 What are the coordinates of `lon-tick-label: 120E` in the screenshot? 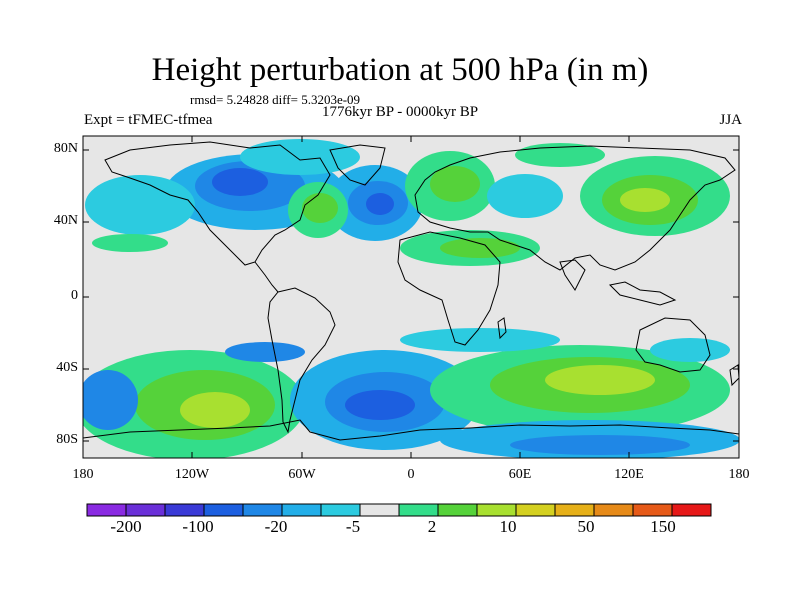 It's located at (629, 474).